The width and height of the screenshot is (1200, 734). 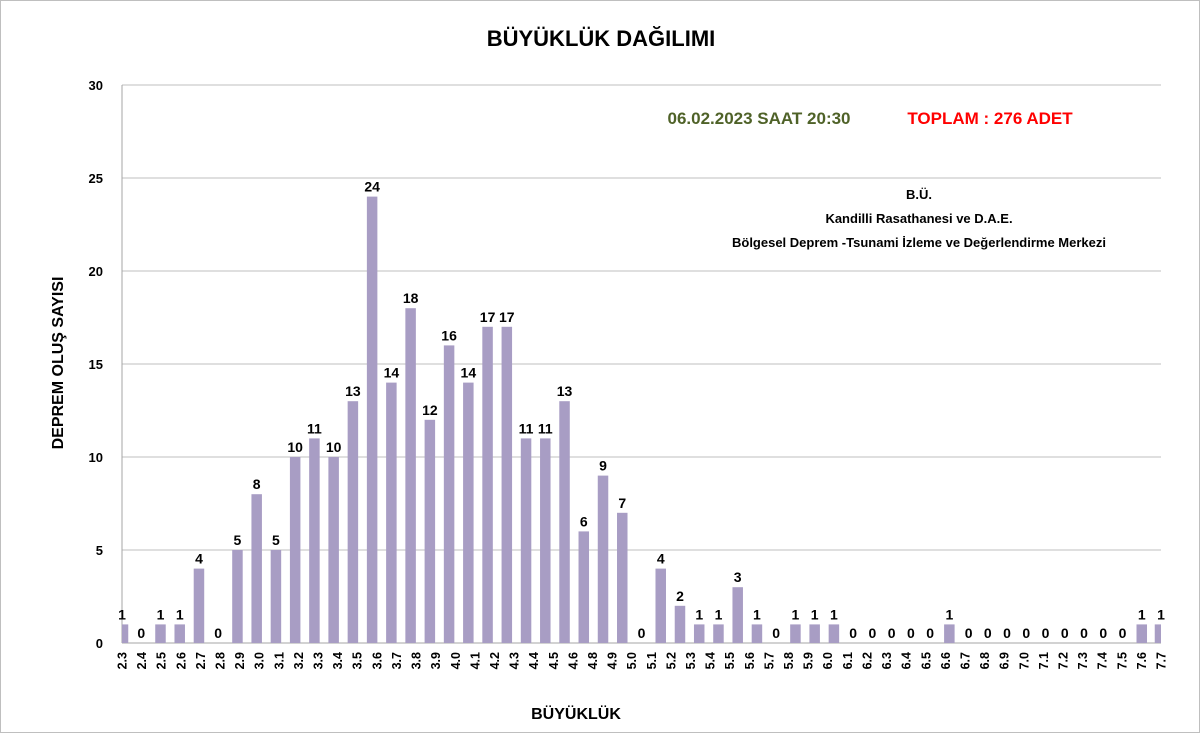 I want to click on x-tick-label: 5.4, so click(x=711, y=660).